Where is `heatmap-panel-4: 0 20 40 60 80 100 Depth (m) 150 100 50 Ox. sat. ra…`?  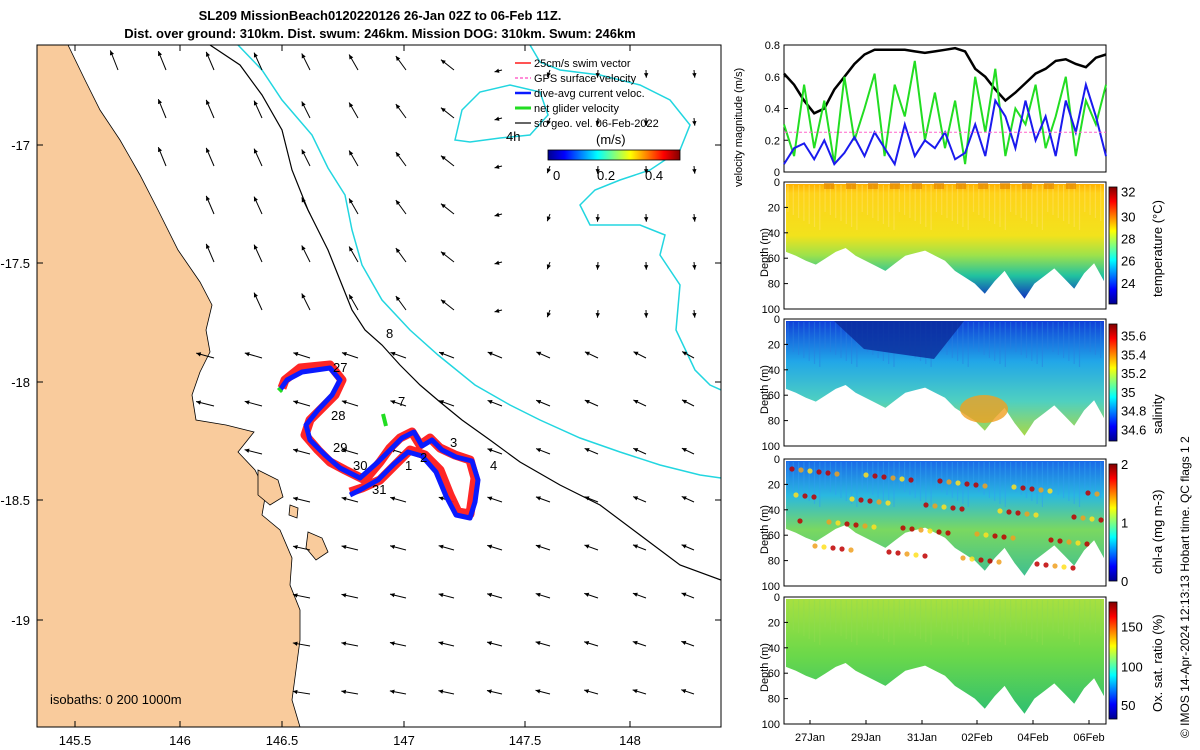 heatmap-panel-4: 0 20 40 60 80 100 Depth (m) 150 100 50 Ox. sat. ra… is located at coordinates (962, 661).